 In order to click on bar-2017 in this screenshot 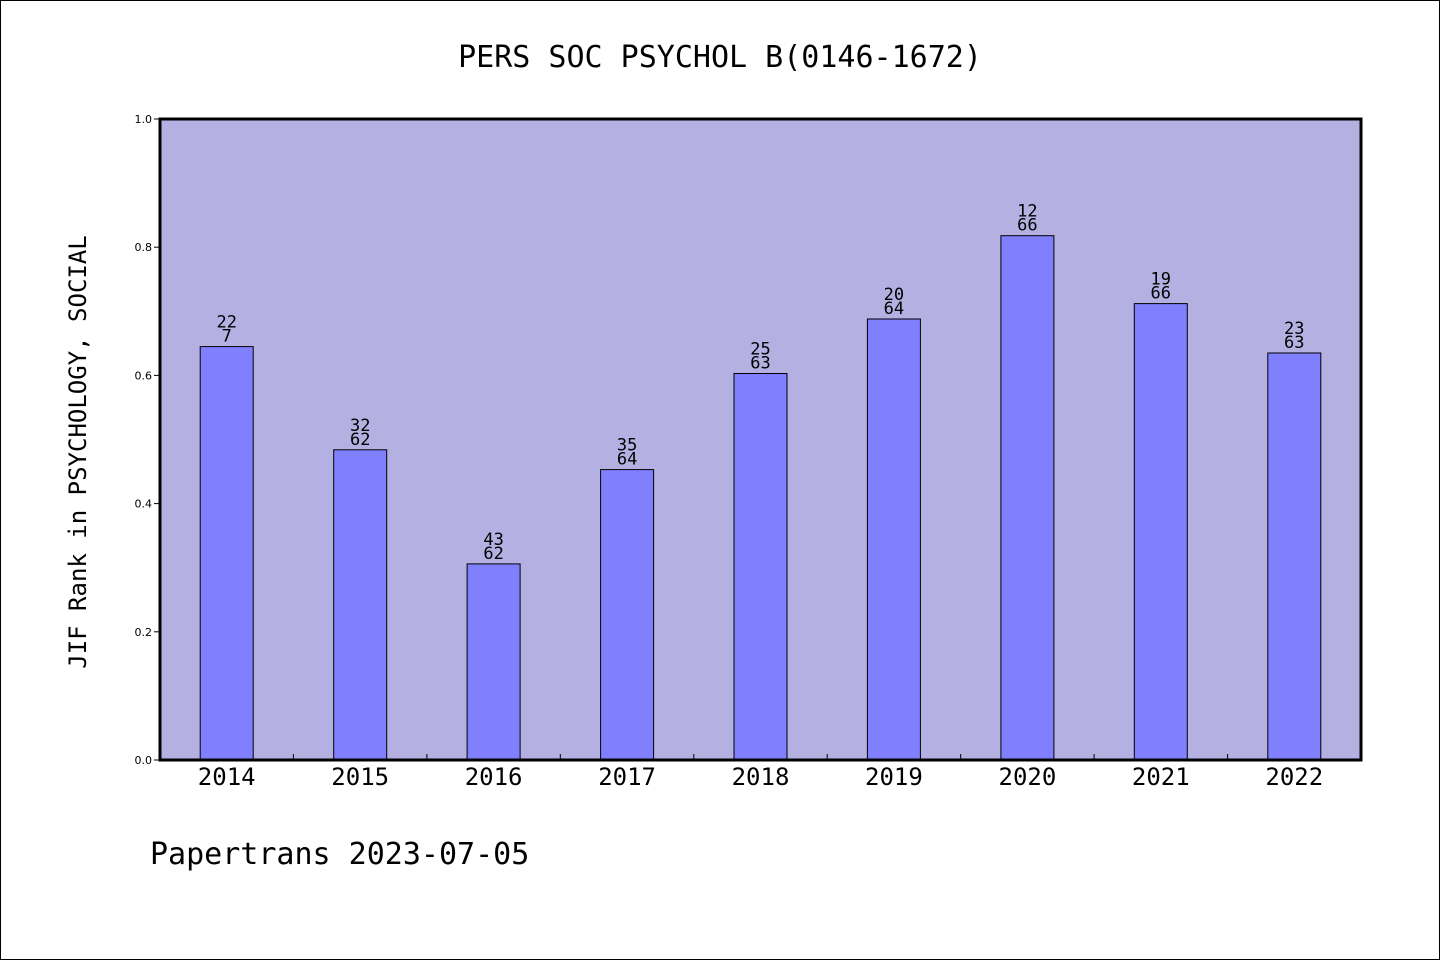, I will do `click(627, 615)`.